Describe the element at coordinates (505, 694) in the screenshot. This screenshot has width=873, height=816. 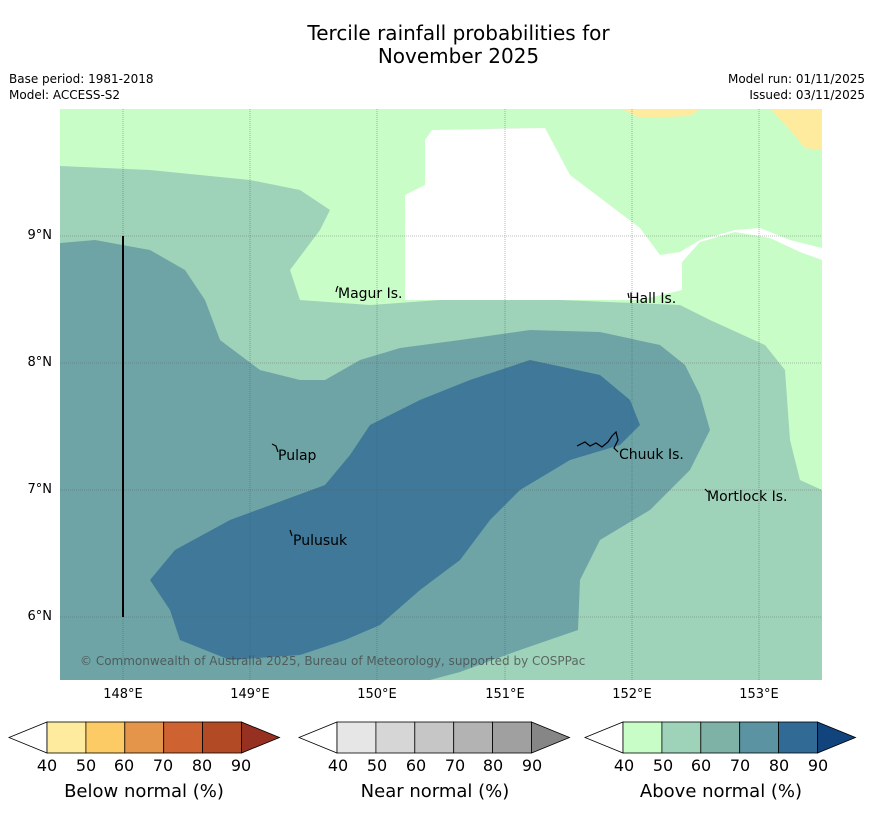
I see `lon-label-151e: 151°E` at that location.